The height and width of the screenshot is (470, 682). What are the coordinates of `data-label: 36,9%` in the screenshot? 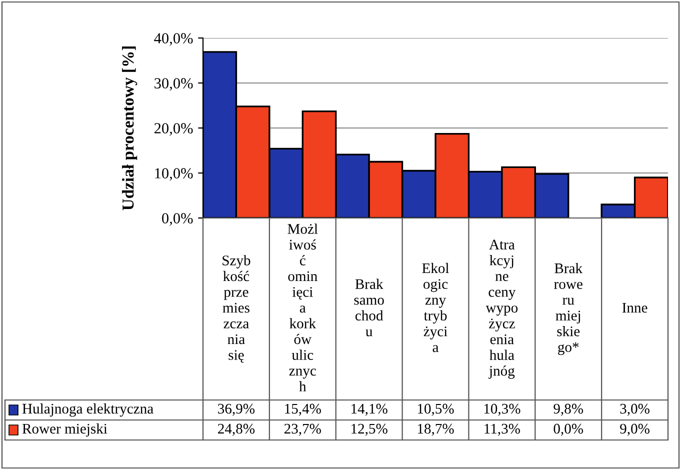 It's located at (236, 410).